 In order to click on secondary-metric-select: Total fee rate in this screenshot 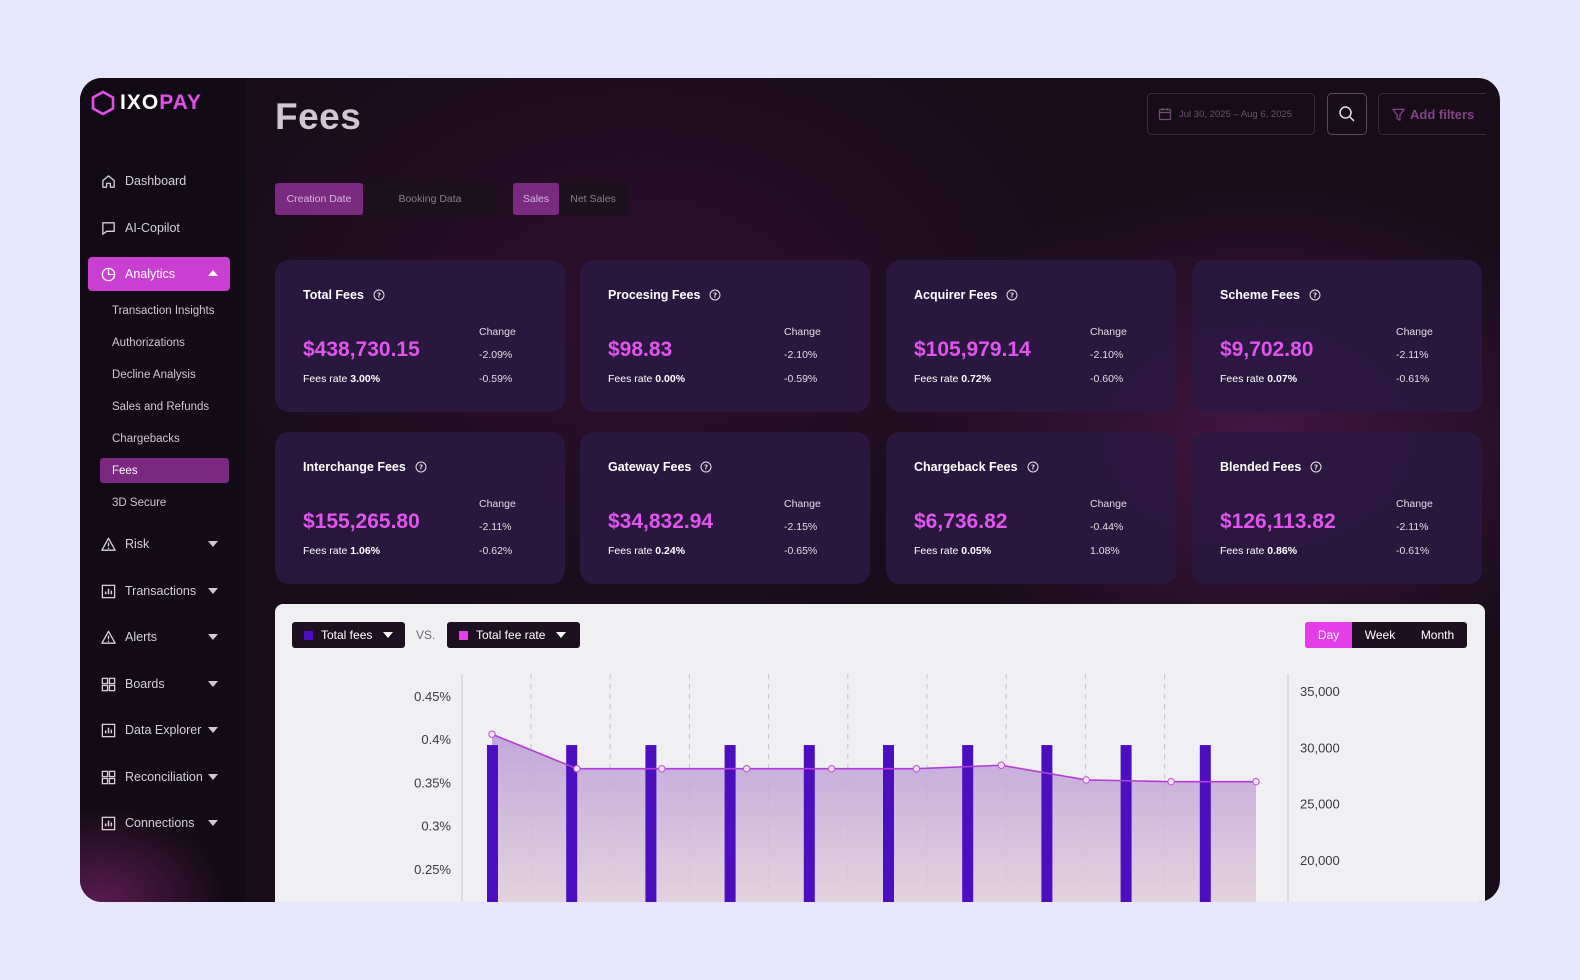, I will do `click(513, 635)`.